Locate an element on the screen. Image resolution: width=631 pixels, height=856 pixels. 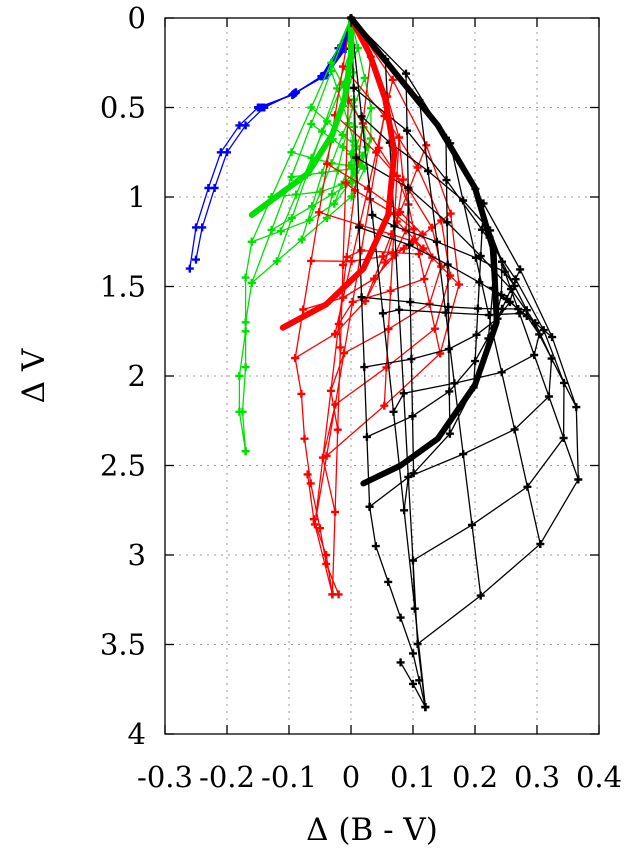
y-tick-label: 0 is located at coordinates (137, 18).